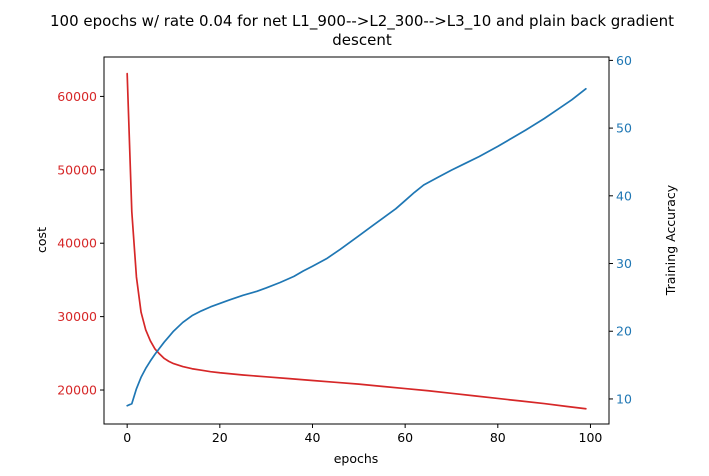  I want to click on y-axis-label-left: cost, so click(41, 240).